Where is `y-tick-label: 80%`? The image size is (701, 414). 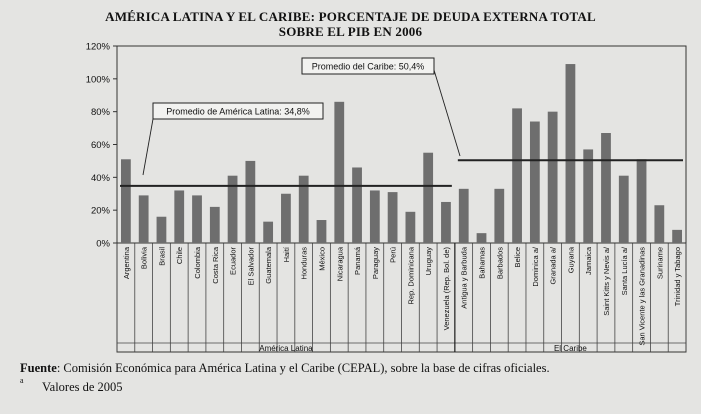
y-tick-label: 80% is located at coordinates (101, 112).